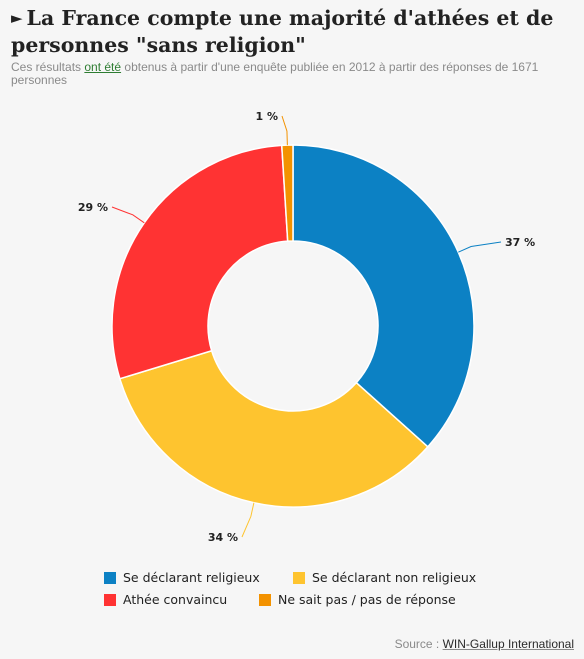 The height and width of the screenshot is (659, 584). I want to click on legend-label: Se déclarant religieux, so click(191, 577).